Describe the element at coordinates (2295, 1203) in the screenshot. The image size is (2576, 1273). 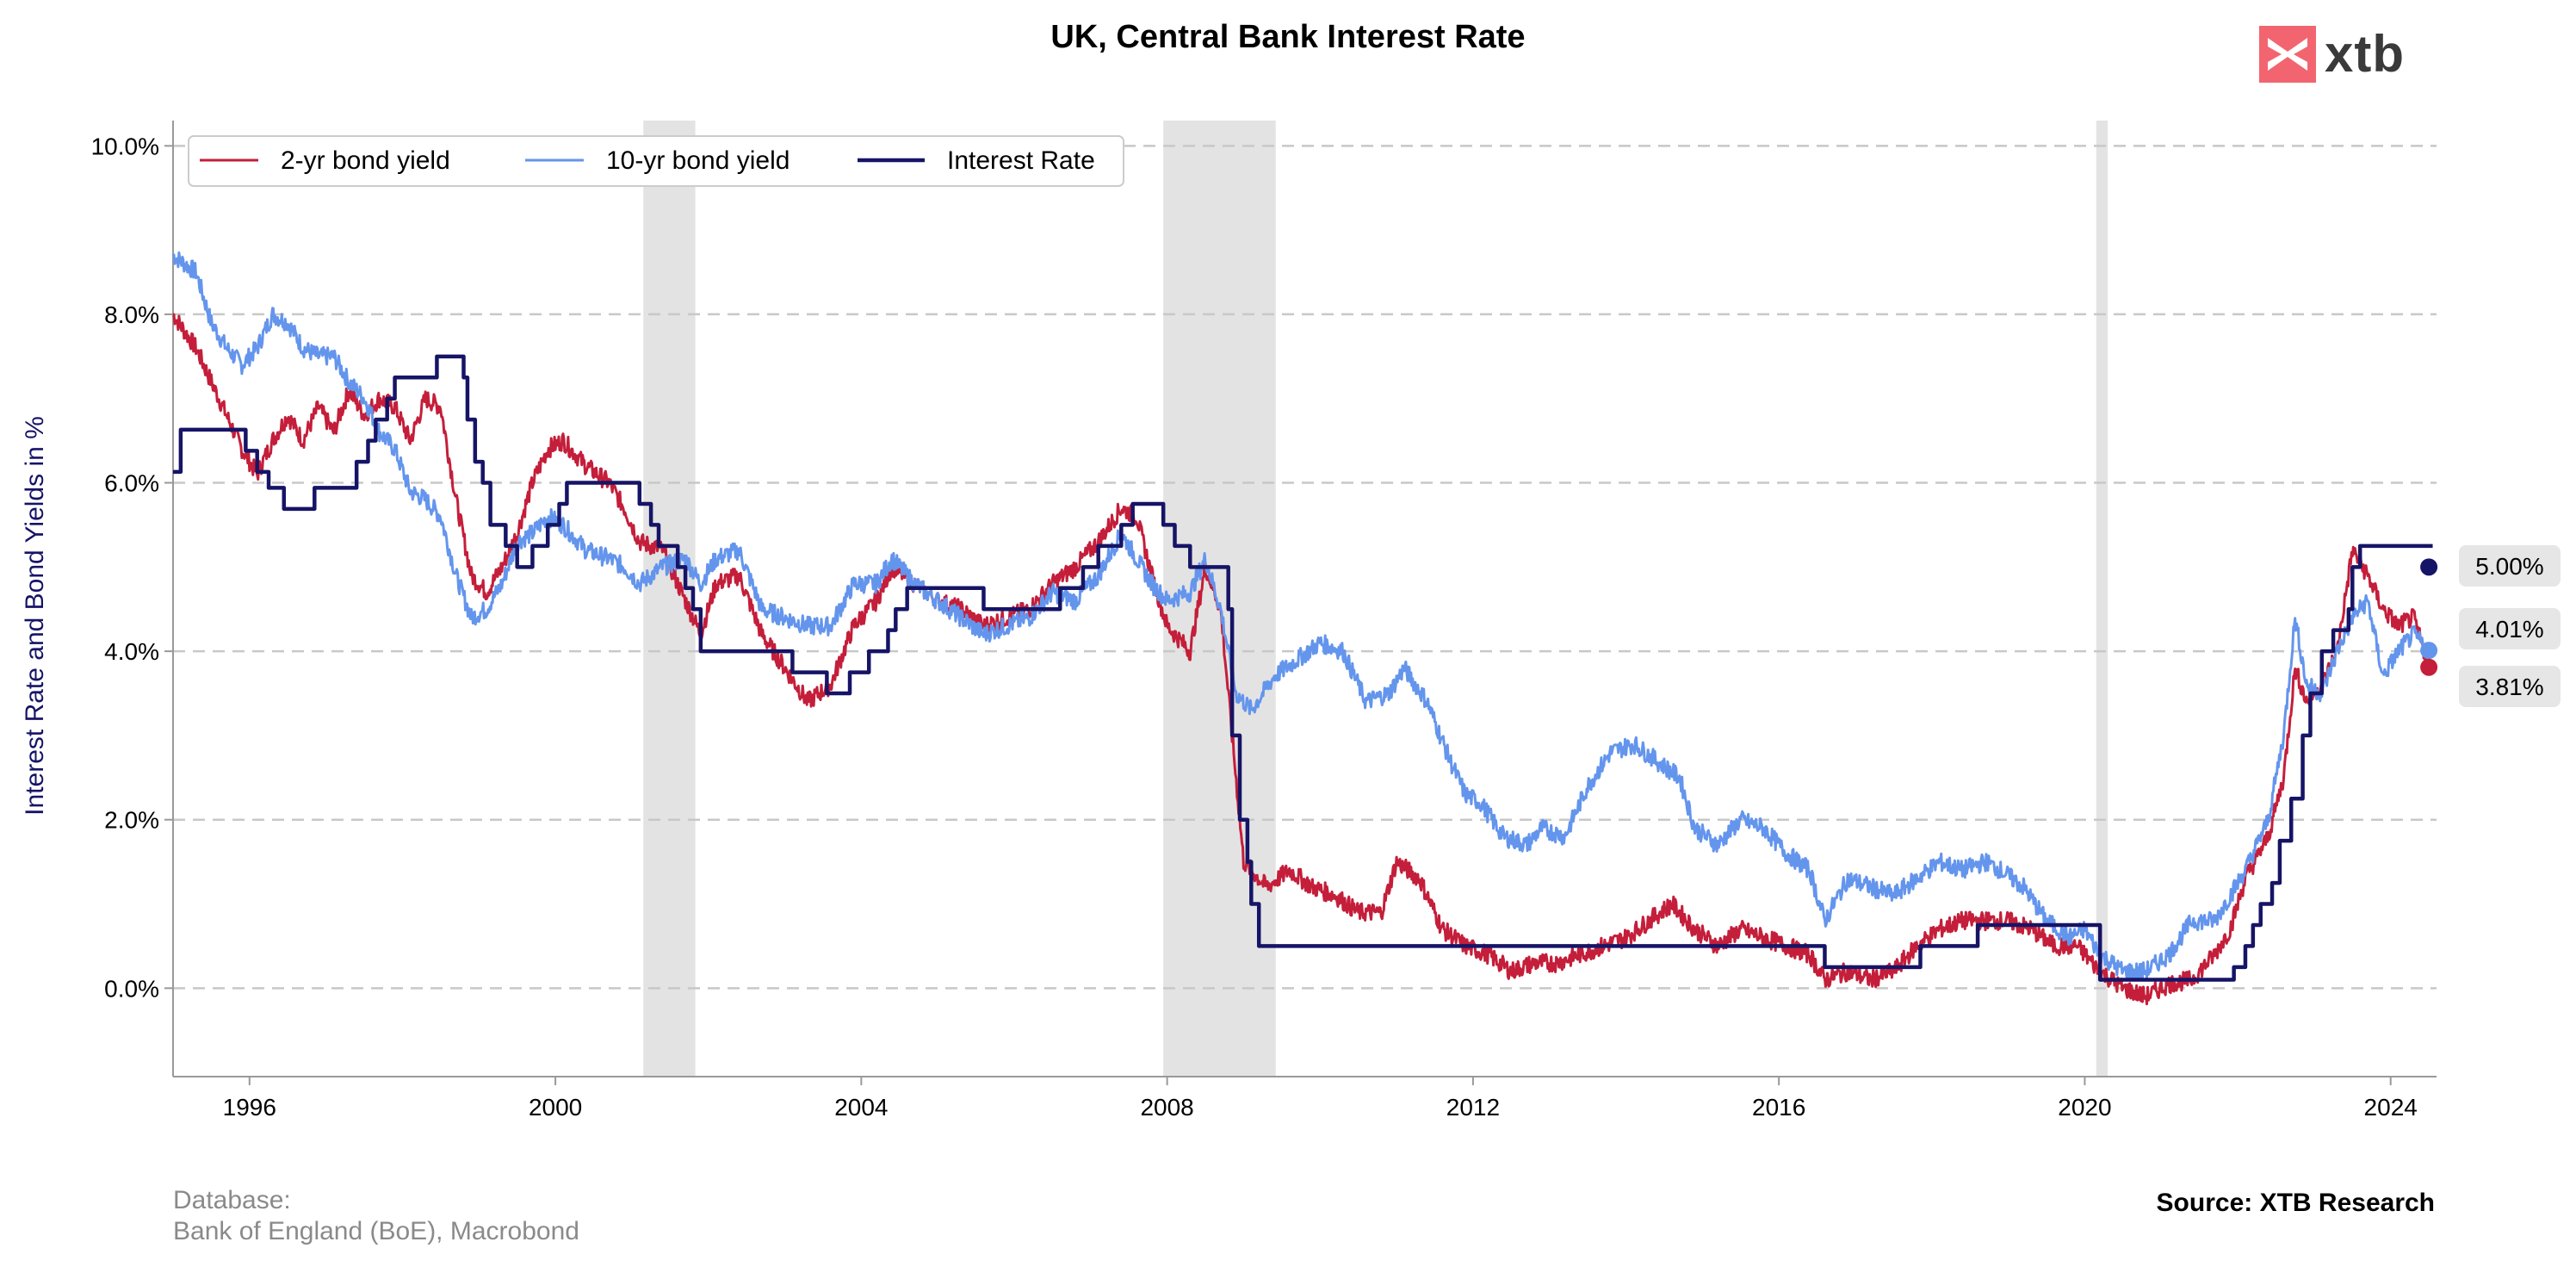
I see `source-note: Source: XTB Research` at that location.